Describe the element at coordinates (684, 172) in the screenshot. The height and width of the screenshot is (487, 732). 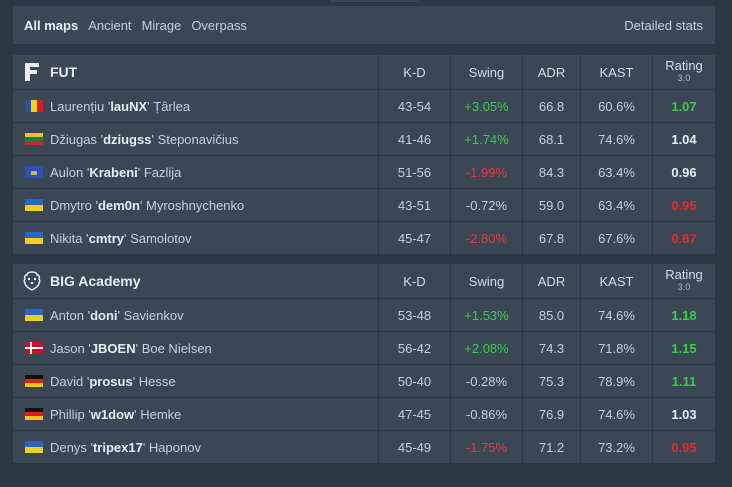
I see `rating-cell: 0.96` at that location.